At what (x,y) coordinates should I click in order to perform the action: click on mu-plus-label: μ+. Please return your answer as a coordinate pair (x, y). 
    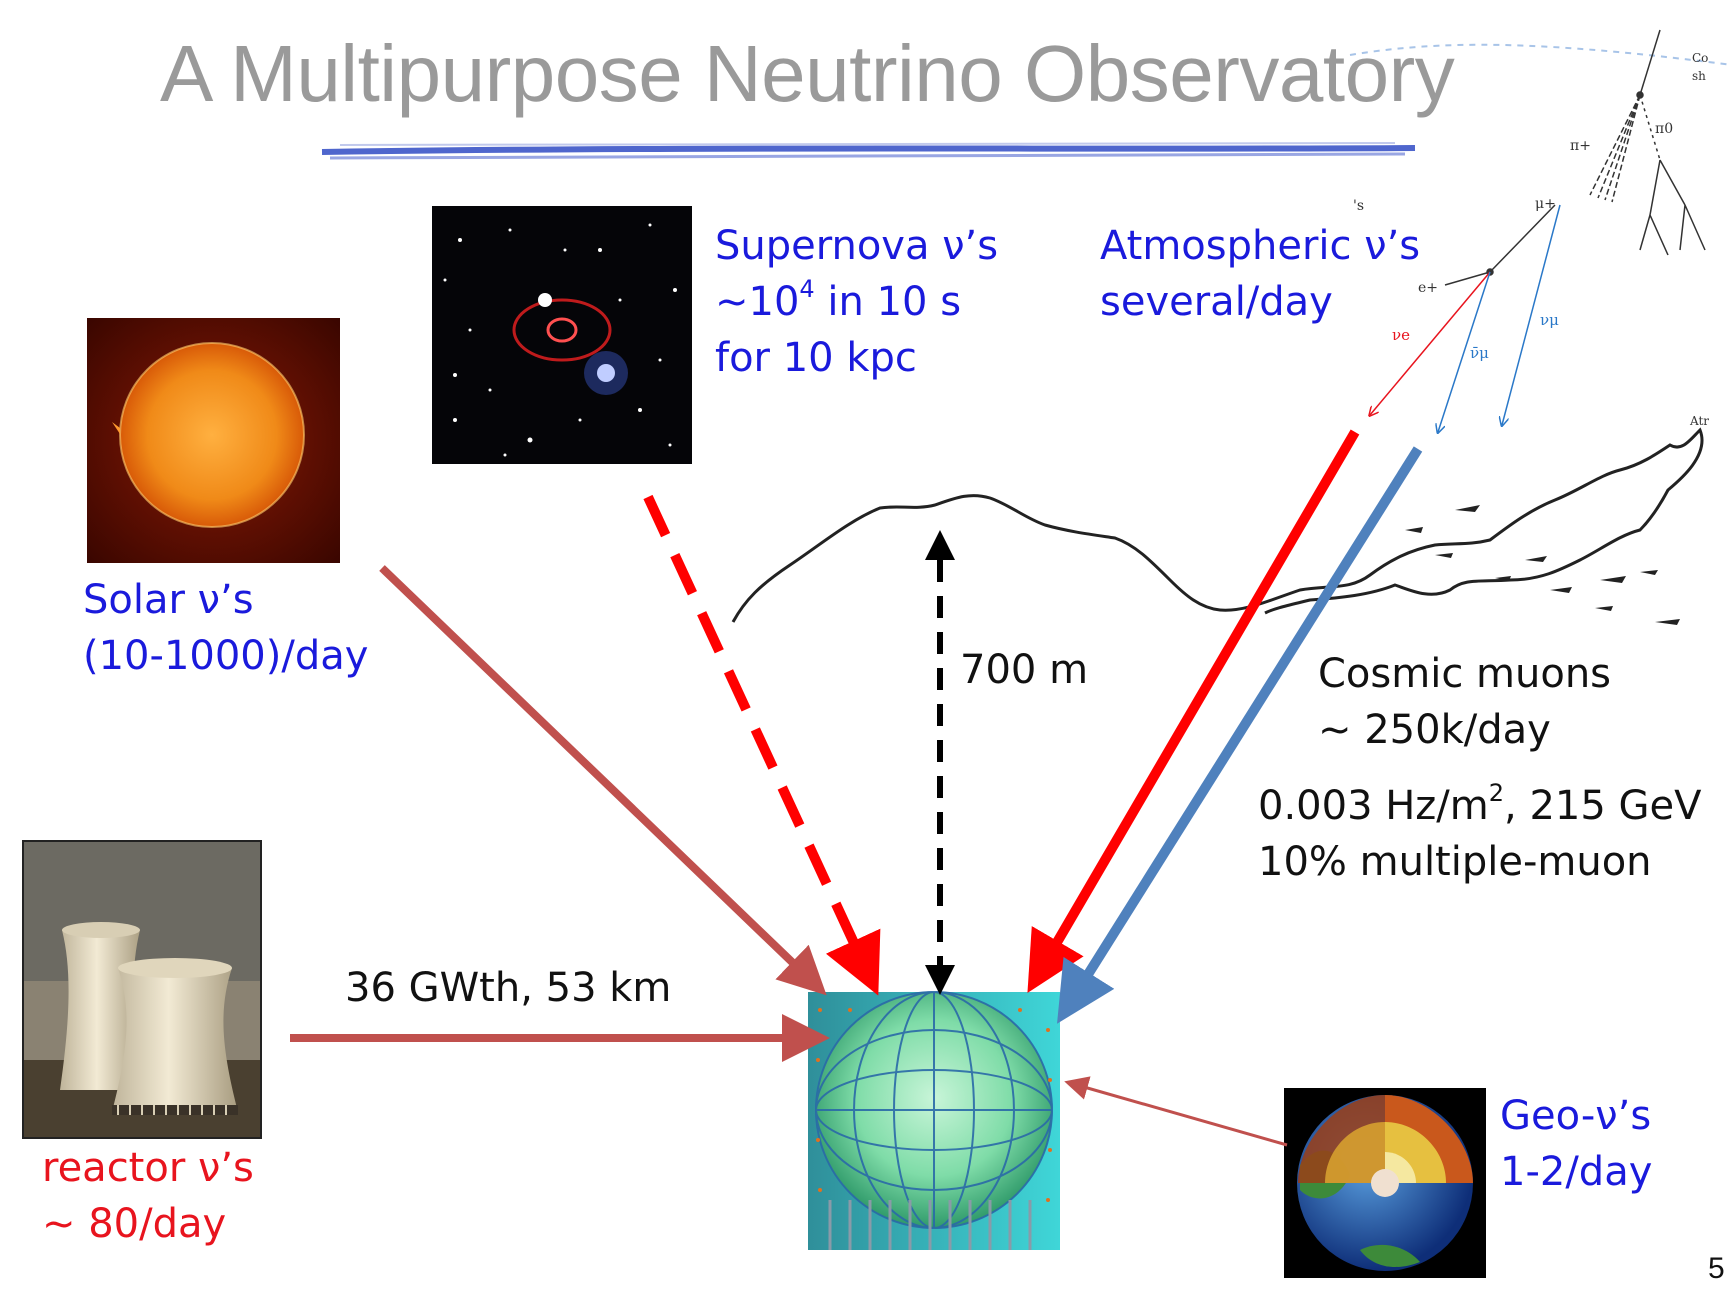
    Looking at the image, I should click on (1545, 204).